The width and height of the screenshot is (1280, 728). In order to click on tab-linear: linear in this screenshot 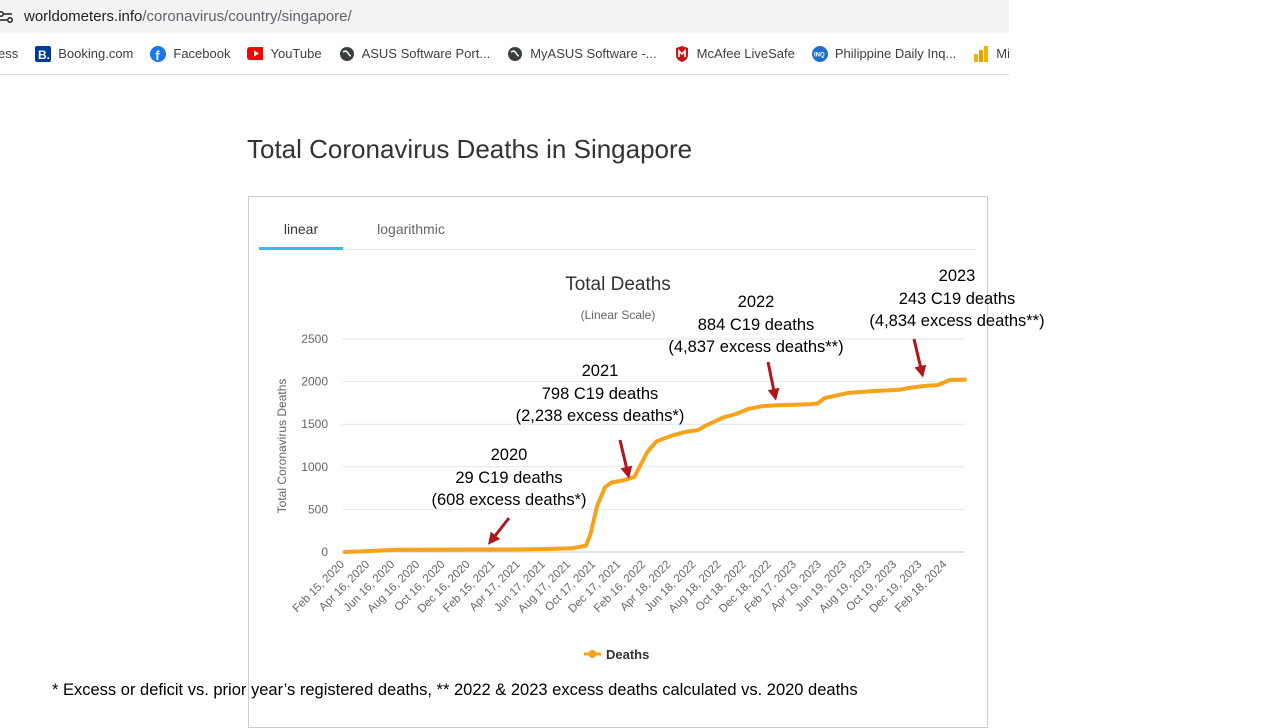, I will do `click(301, 223)`.